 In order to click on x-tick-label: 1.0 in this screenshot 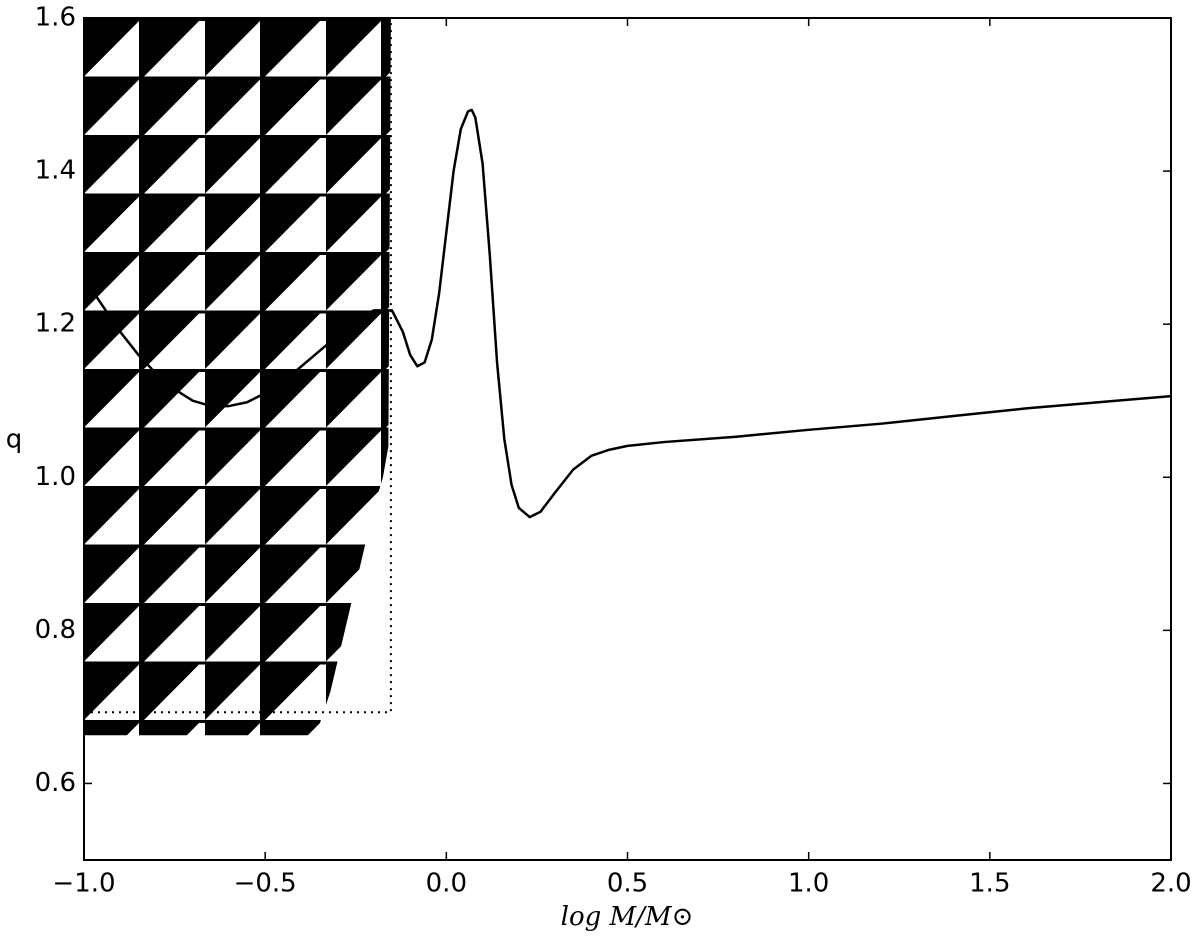, I will do `click(808, 884)`.